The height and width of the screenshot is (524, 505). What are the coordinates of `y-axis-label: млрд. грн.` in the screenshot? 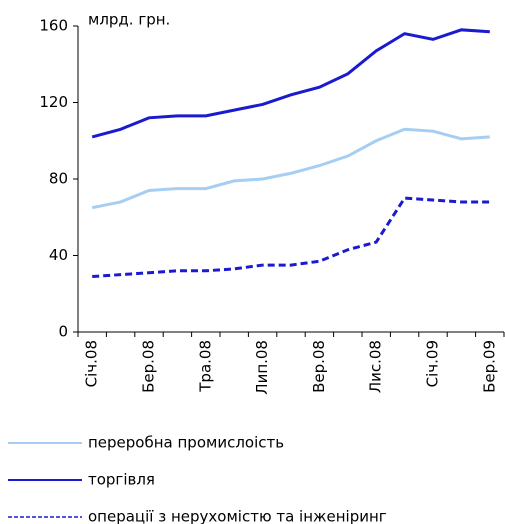 It's located at (129, 20).